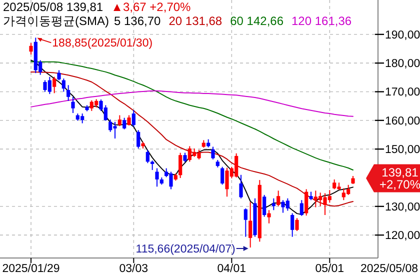  Describe the element at coordinates (322, 21) in the screenshot. I see `text: 120 161,36` at that location.